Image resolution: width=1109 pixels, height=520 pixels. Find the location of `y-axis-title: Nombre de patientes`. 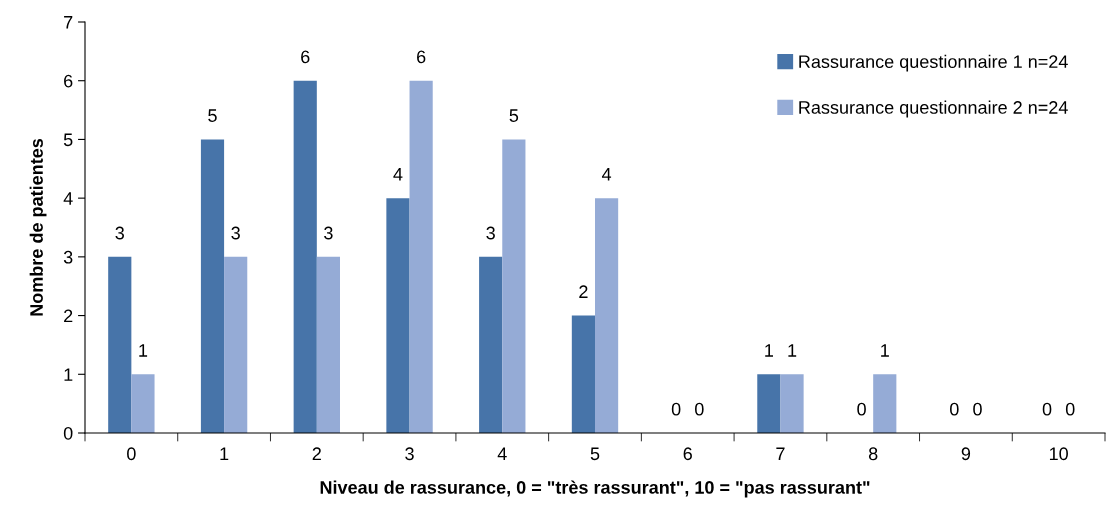

y-axis-title: Nombre de patientes is located at coordinates (38, 227).